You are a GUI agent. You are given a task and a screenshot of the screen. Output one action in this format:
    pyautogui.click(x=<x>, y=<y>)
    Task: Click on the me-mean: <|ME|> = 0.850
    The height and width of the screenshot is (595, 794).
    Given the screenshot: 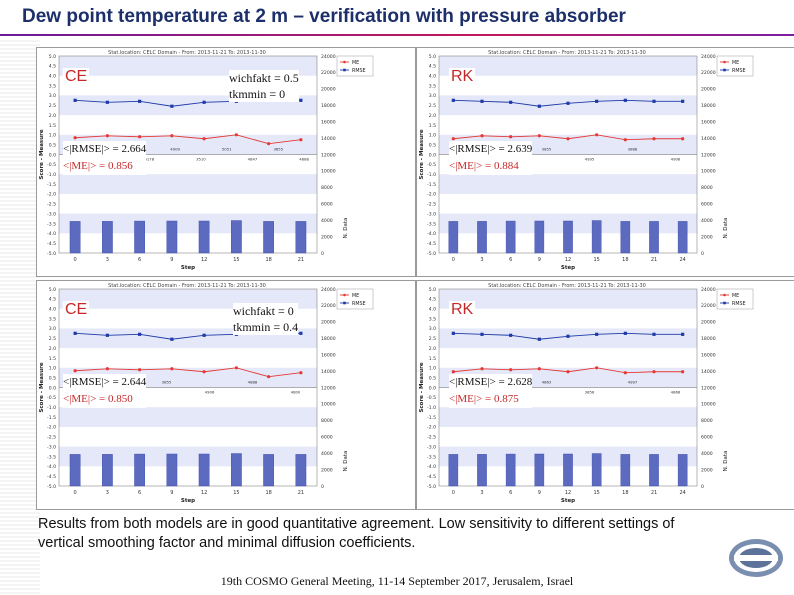 What is the action you would take?
    pyautogui.click(x=98, y=399)
    